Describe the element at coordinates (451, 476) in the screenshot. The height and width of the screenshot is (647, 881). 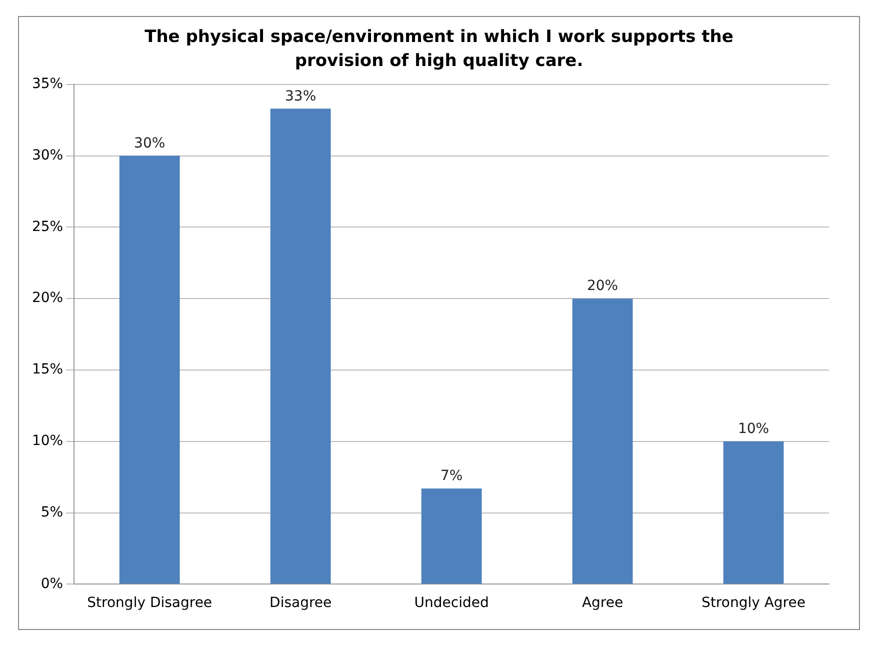
I see `data-label: 7%` at that location.